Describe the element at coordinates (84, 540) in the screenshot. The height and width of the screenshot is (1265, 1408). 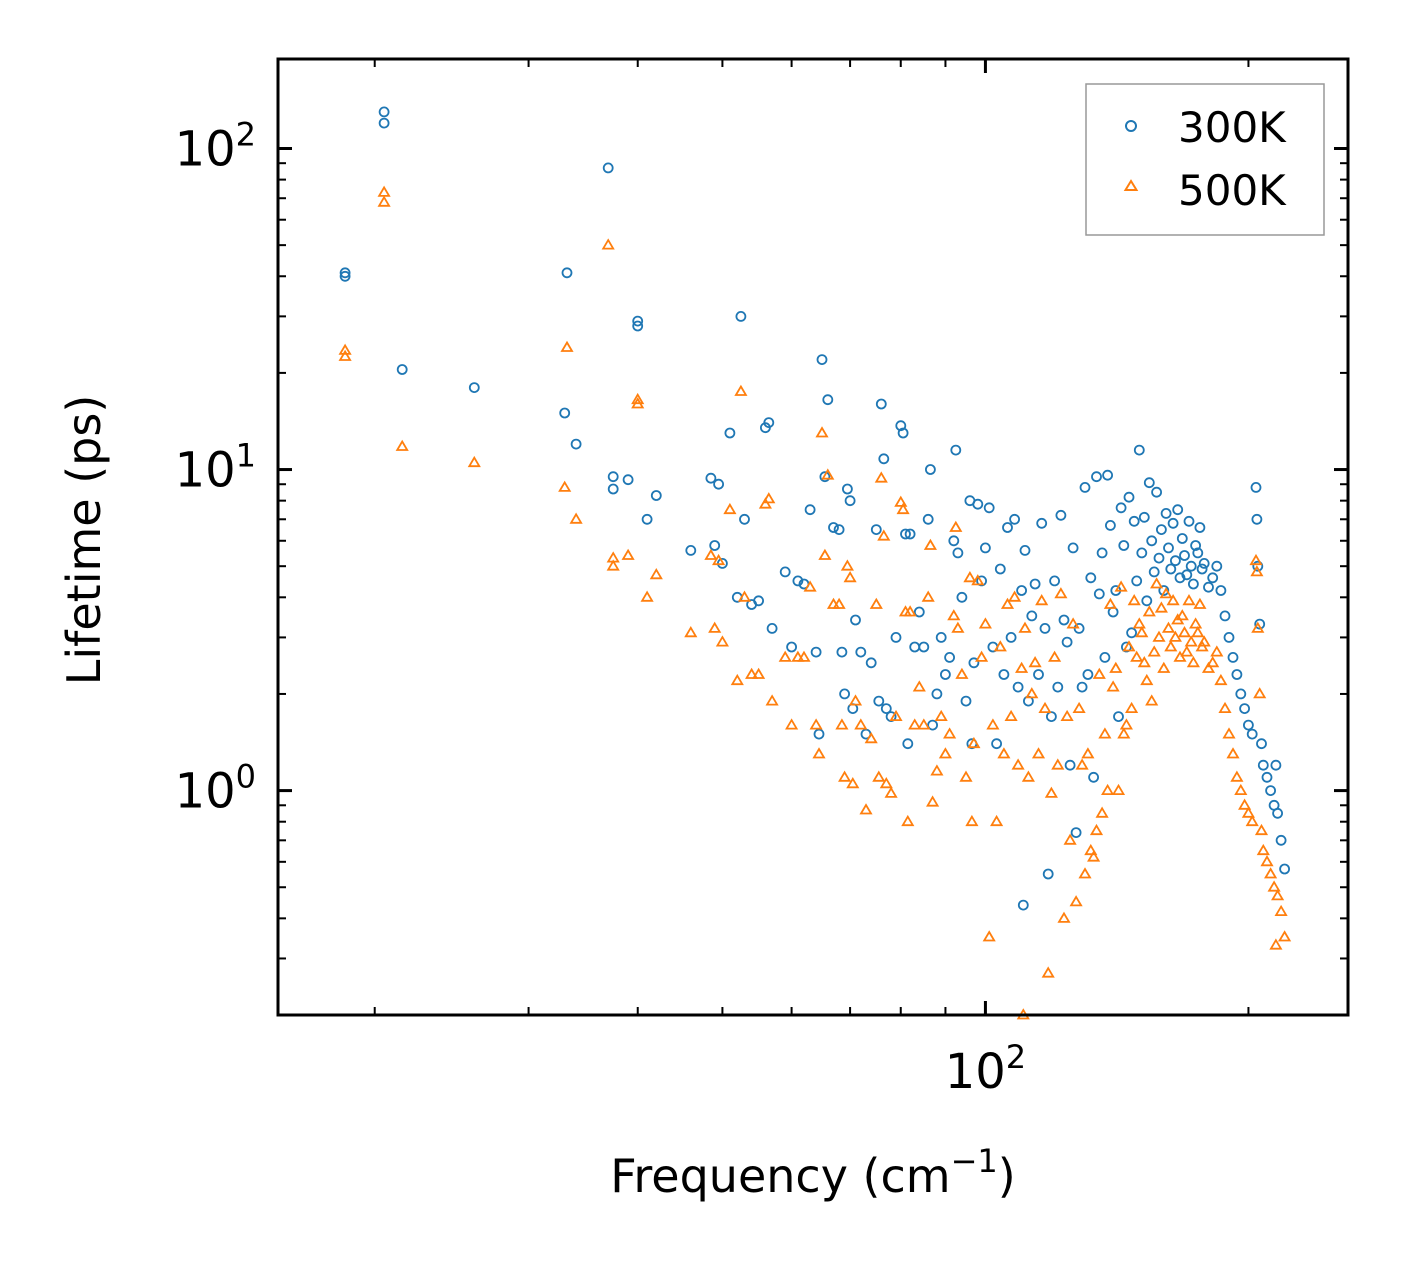
I see `y-axis-label: Lifetime (ps)` at that location.